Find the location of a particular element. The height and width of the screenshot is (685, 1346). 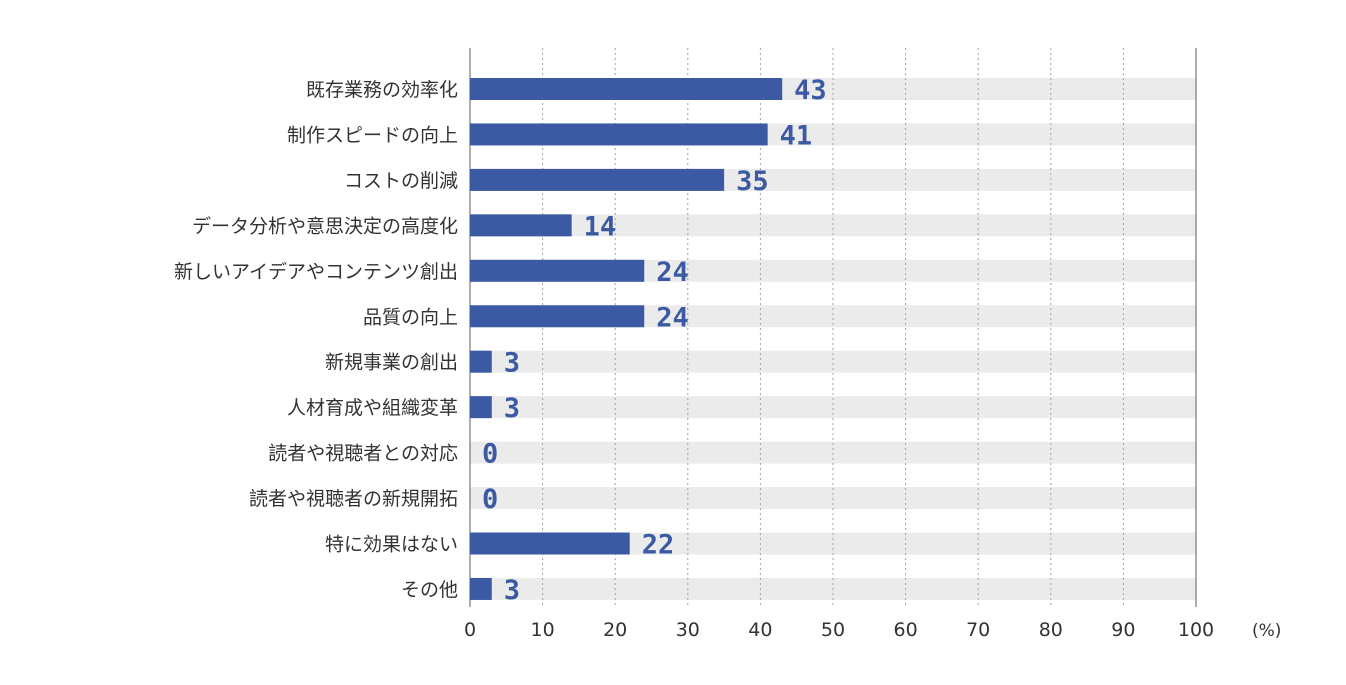

x-tick-label: 50 is located at coordinates (833, 630).